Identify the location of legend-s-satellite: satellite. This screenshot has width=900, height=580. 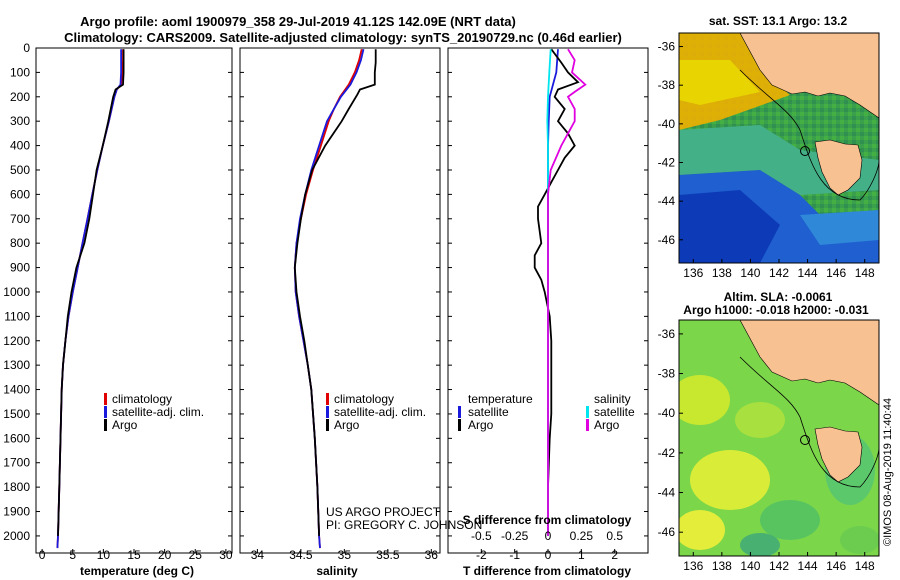
(614, 412).